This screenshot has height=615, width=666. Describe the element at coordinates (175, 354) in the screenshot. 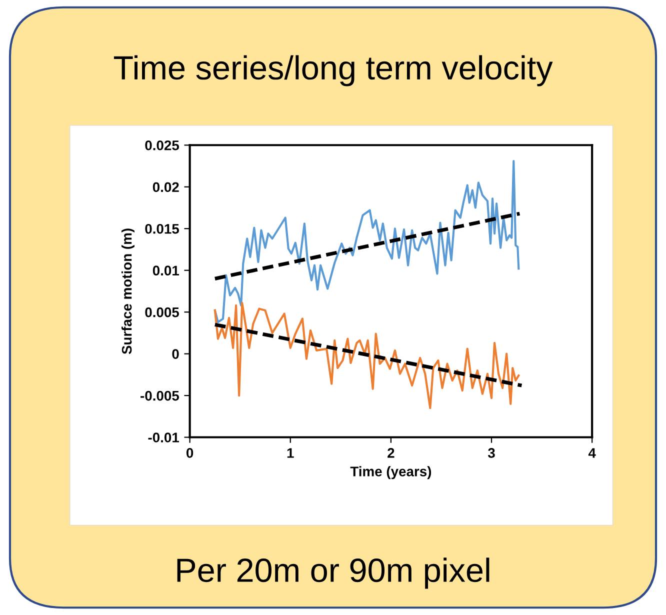

I see `y-tick-label: 0` at that location.